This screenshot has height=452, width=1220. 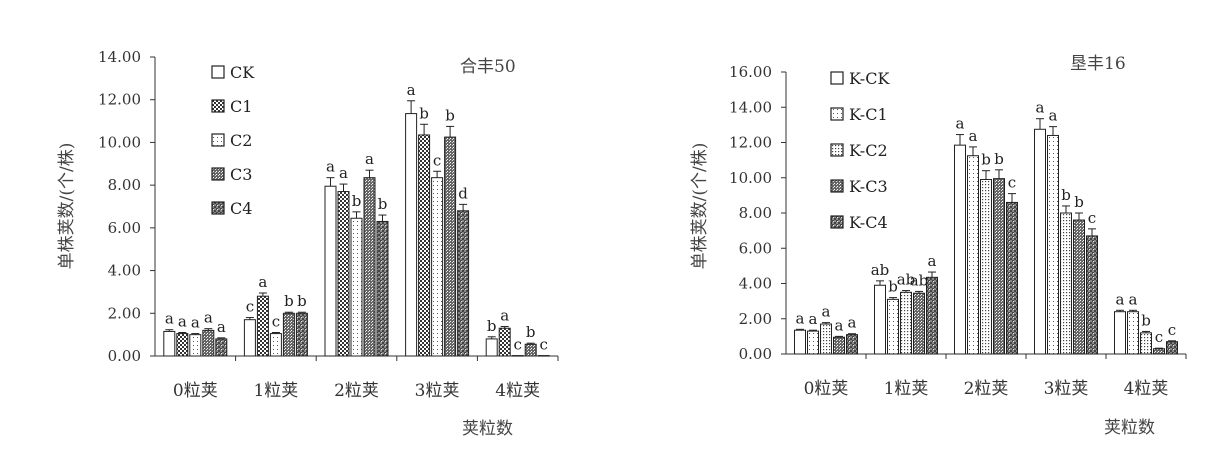 What do you see at coordinates (488, 67) in the screenshot?
I see `chart-title: 合丰50` at bounding box center [488, 67].